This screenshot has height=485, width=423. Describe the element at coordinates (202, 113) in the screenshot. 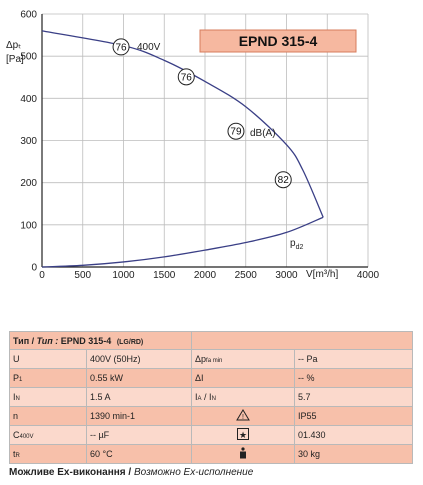

I see `noise-markers: 76 76 79 82` at that location.